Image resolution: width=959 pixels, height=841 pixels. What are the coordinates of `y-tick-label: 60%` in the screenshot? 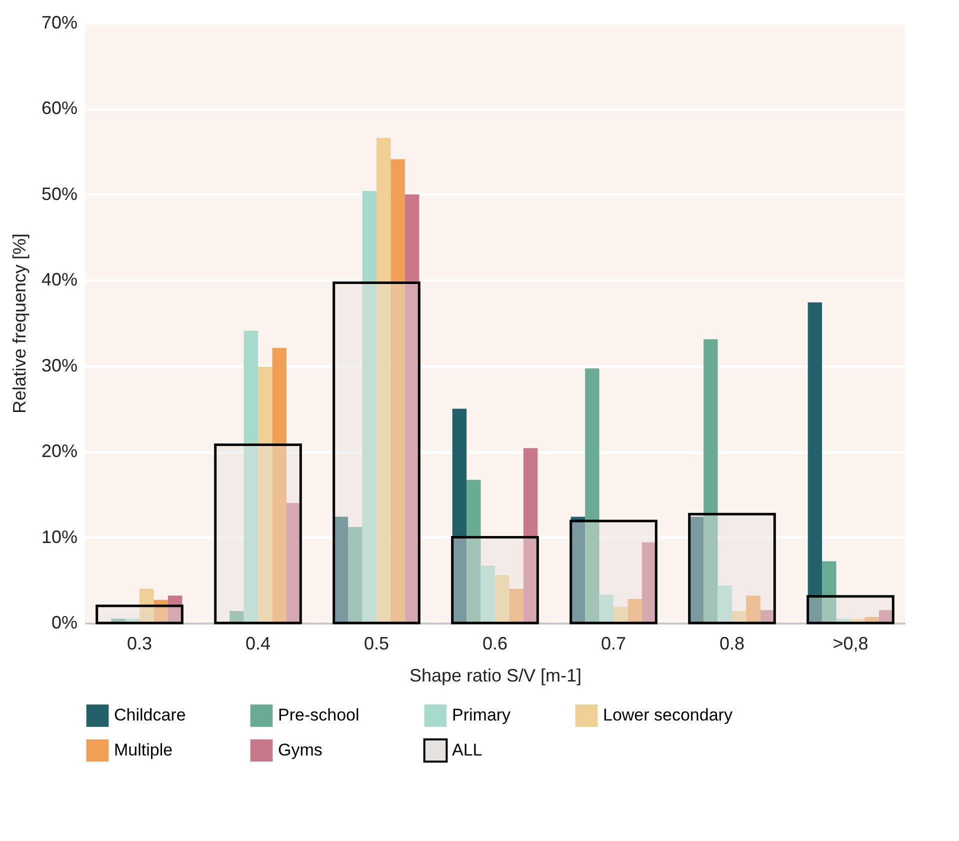 It's located at (59, 108).